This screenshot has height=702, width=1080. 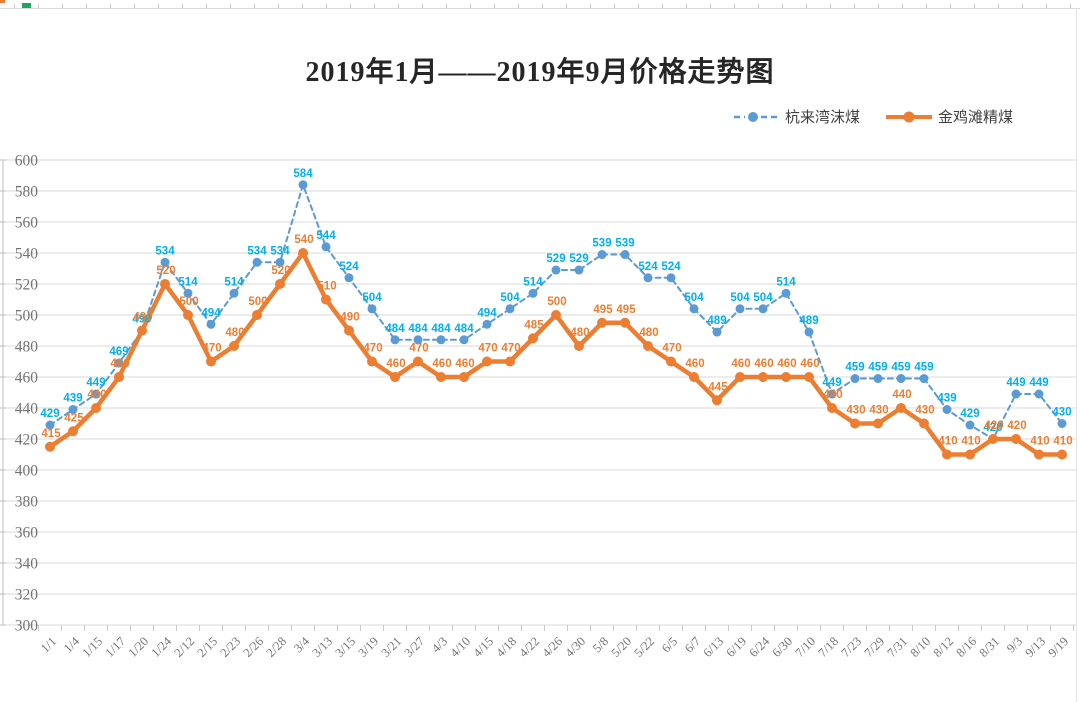 What do you see at coordinates (27, 471) in the screenshot?
I see `y-axis-label: 400` at bounding box center [27, 471].